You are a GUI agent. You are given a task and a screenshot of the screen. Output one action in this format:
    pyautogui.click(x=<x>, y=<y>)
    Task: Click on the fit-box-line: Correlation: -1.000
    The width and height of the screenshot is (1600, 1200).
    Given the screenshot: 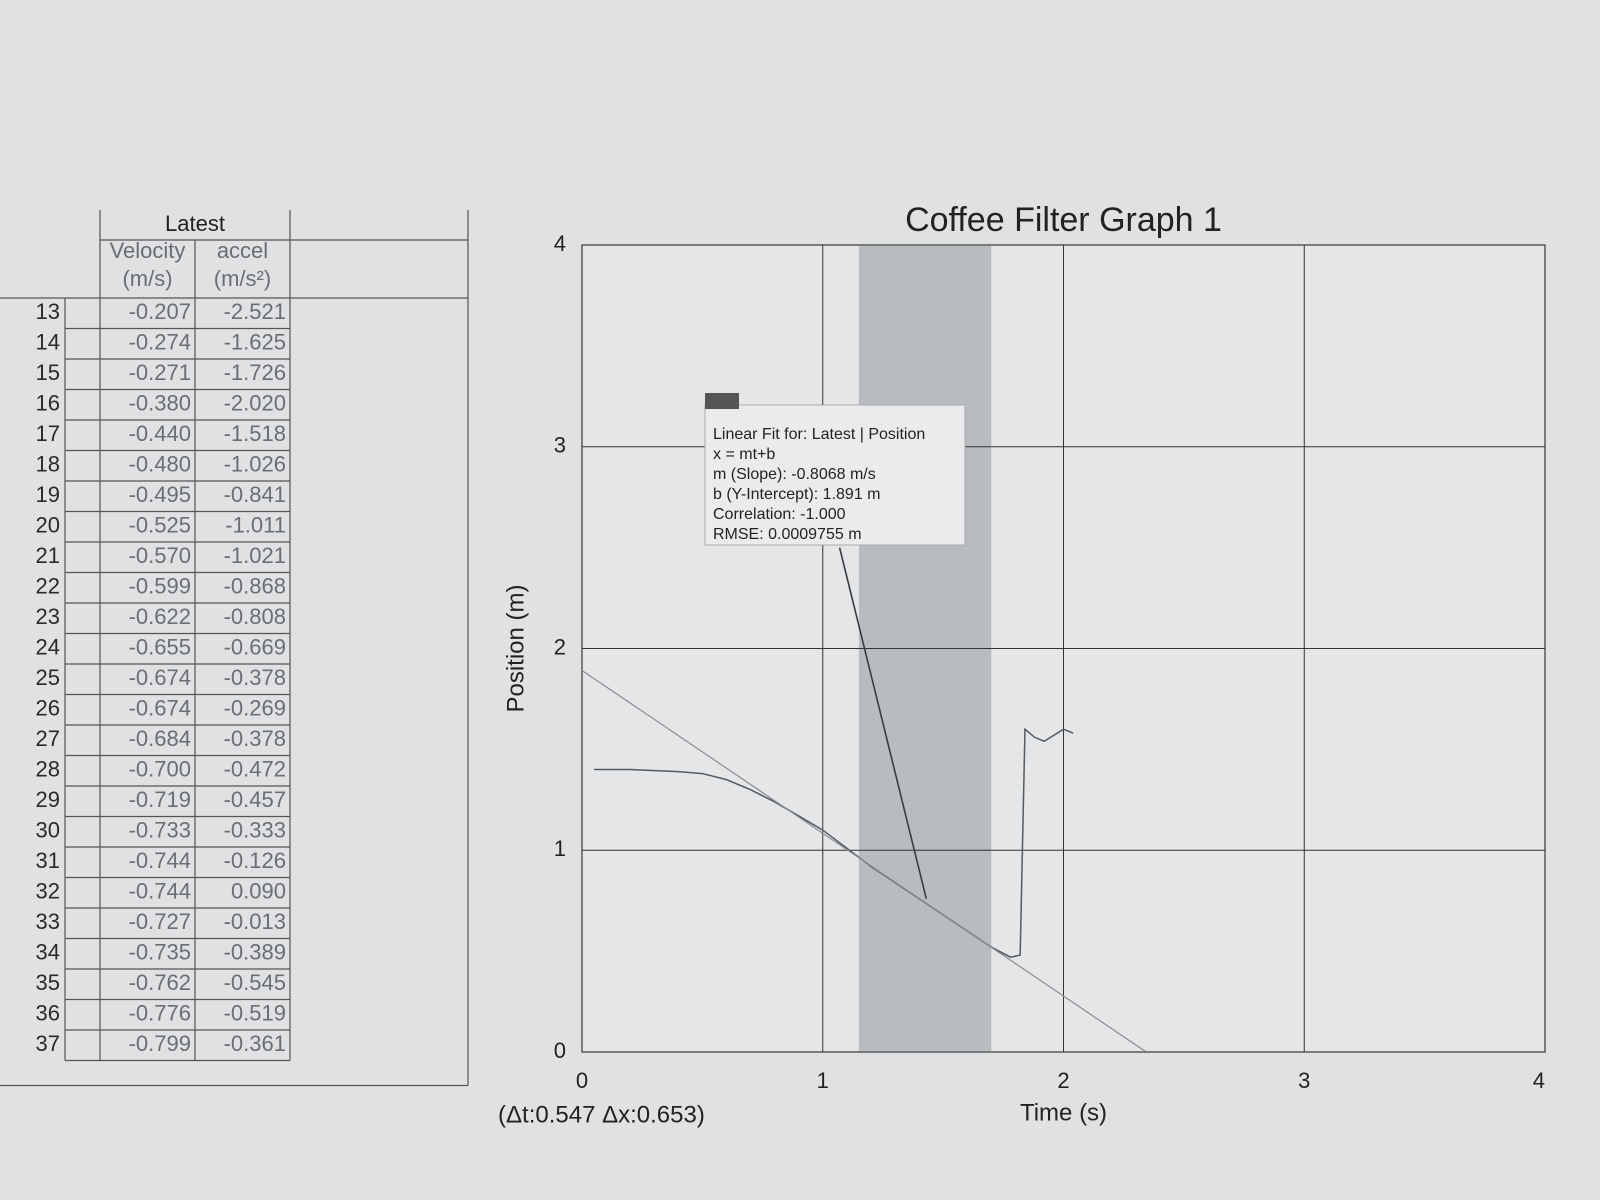 What is the action you would take?
    pyautogui.click(x=779, y=514)
    